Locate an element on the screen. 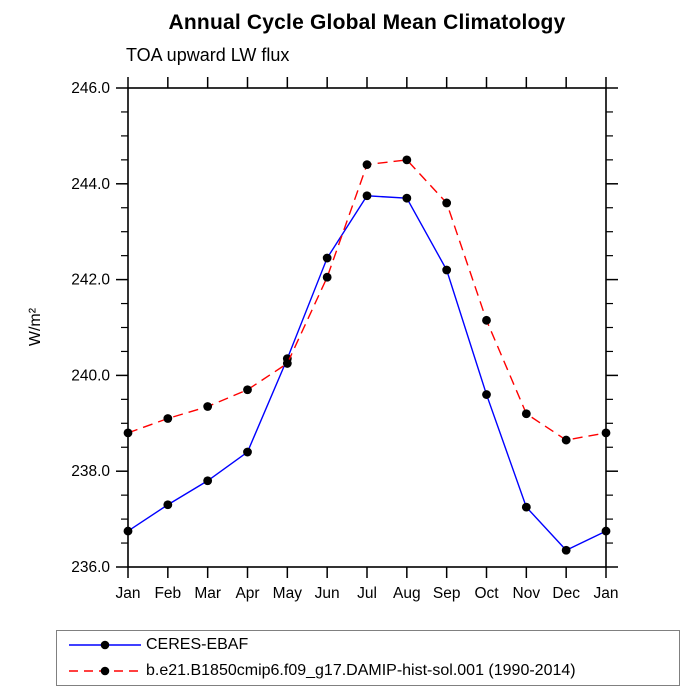  legend-label-ceres: CERES-EBAF is located at coordinates (197, 644).